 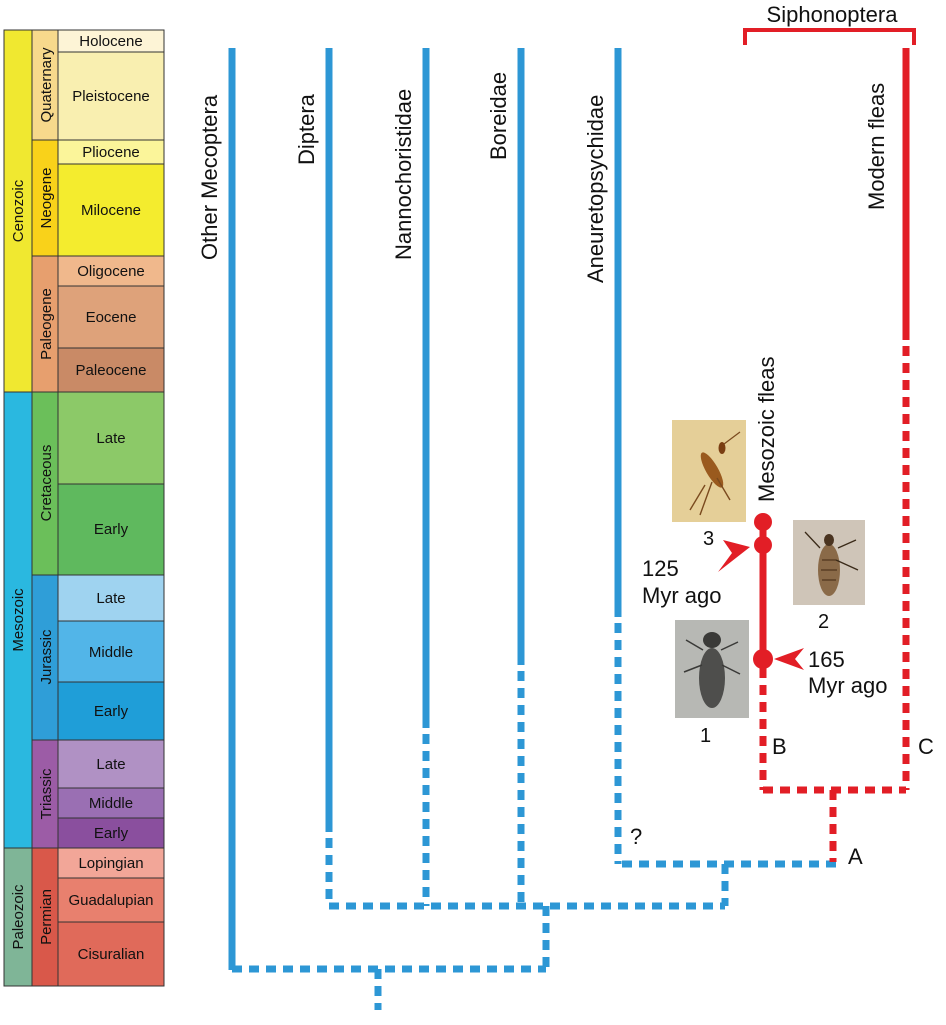 I want to click on epoch-triassic-middle, so click(x=111, y=803).